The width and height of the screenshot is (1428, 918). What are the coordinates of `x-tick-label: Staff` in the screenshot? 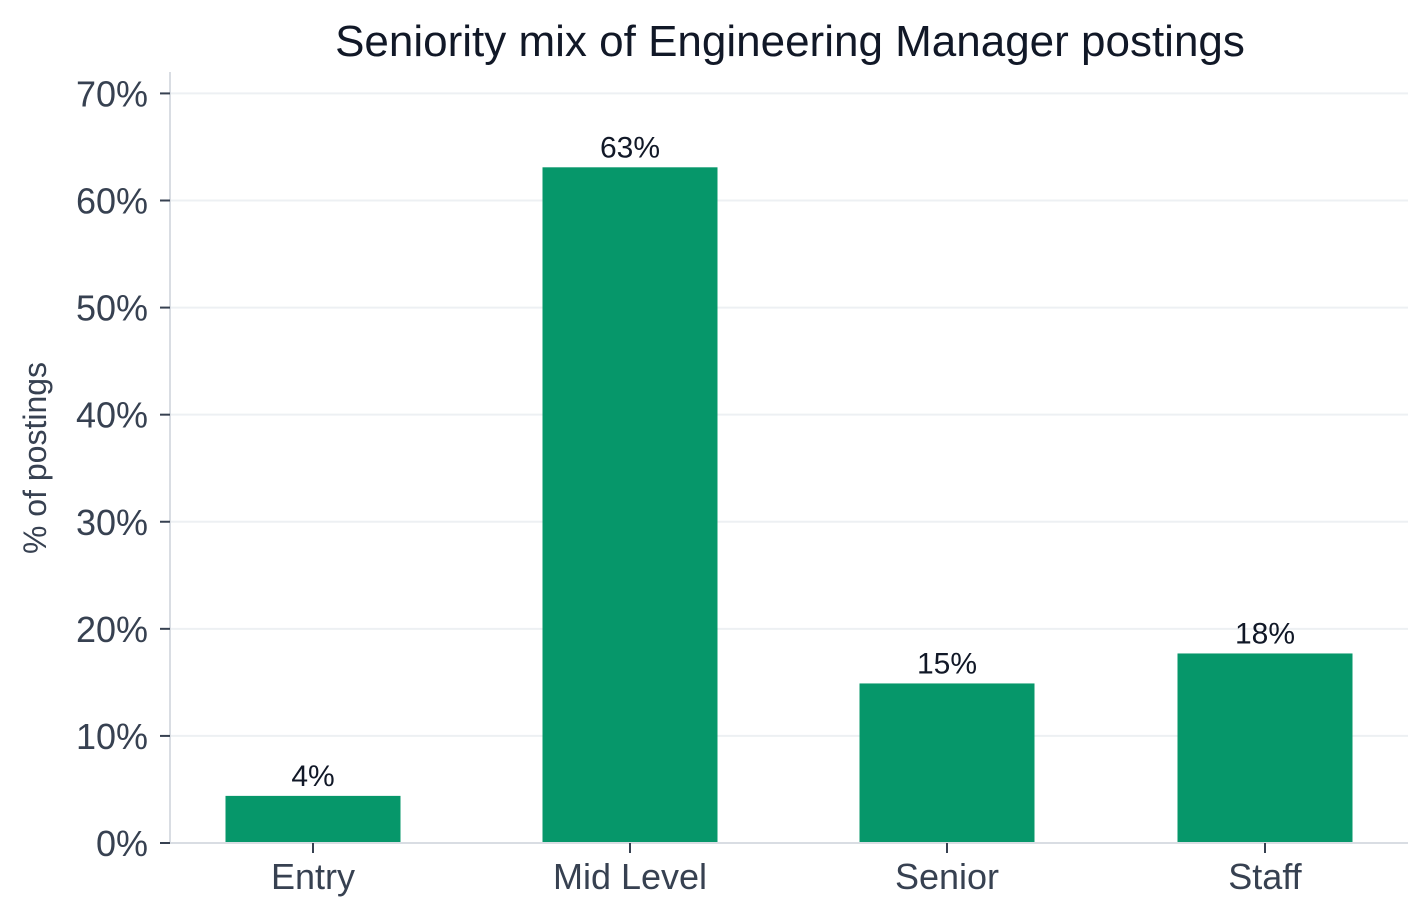 It's located at (1265, 876).